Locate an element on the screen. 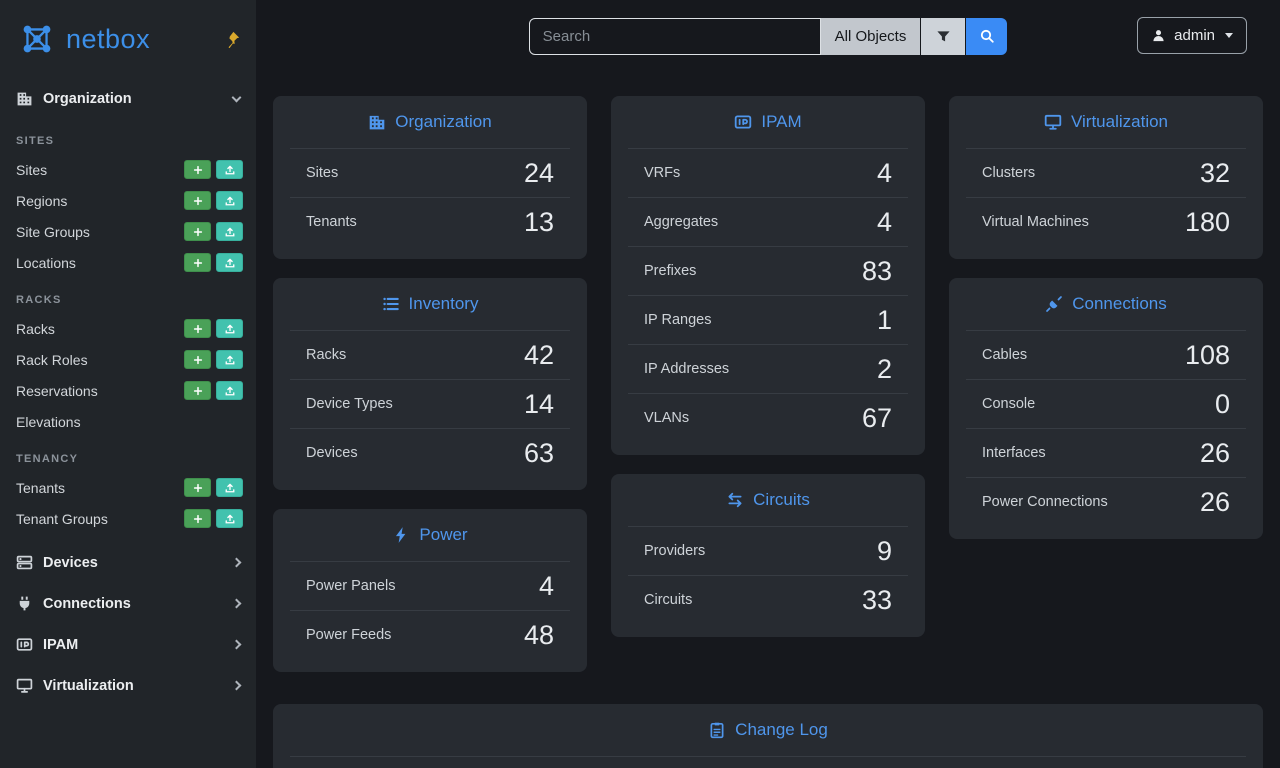  sidebar-item-label: IPAM is located at coordinates (61, 644).